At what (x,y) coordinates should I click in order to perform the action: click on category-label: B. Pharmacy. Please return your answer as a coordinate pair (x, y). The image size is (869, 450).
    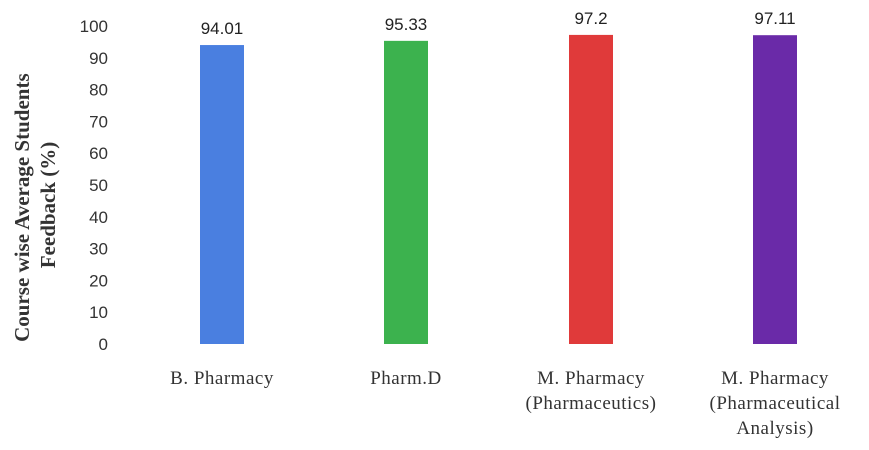
    Looking at the image, I should click on (222, 378).